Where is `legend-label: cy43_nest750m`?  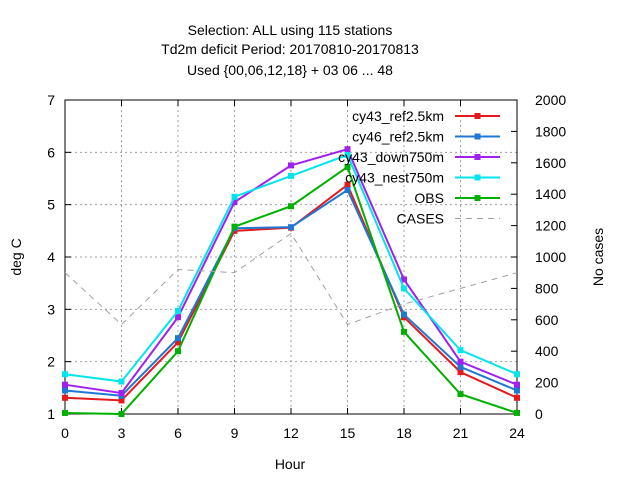
legend-label: cy43_nest750m is located at coordinates (394, 178).